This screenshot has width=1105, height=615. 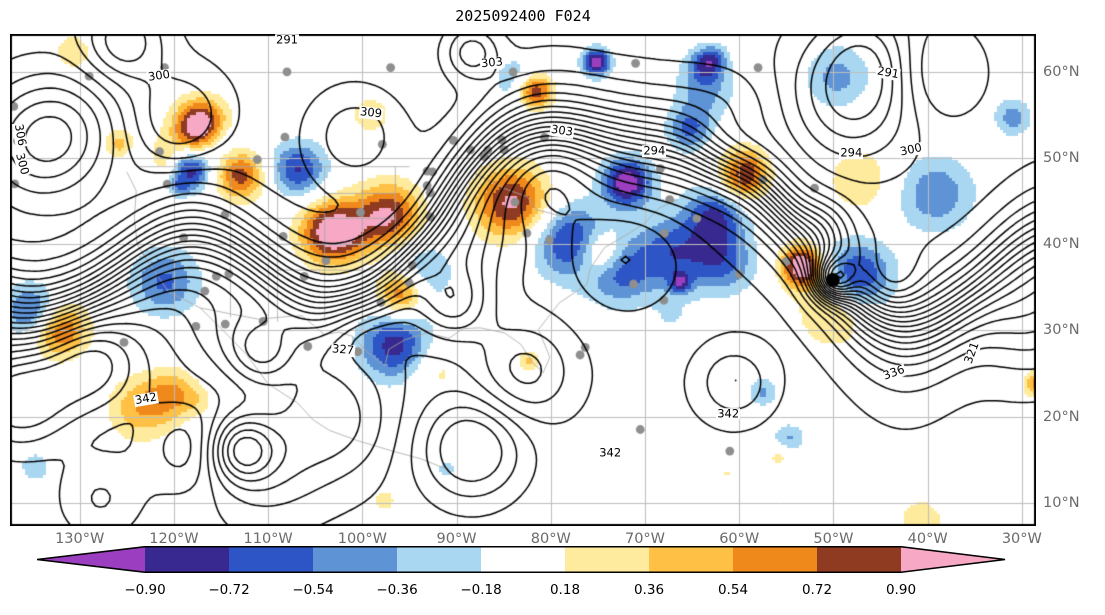 What do you see at coordinates (1061, 502) in the screenshot?
I see `y-tick-label: 10°N` at bounding box center [1061, 502].